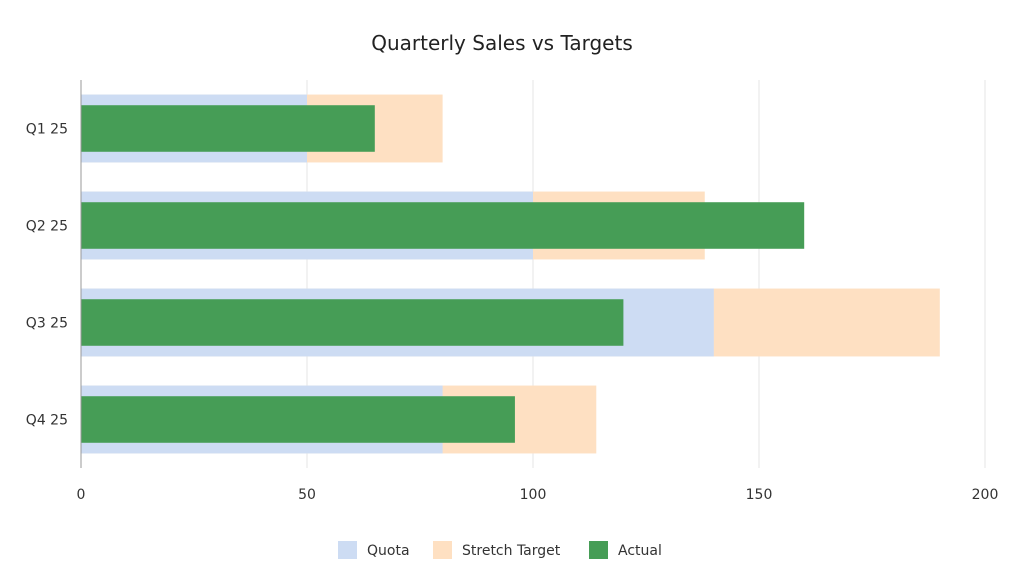  I want to click on legend-label-stretch-target: Stretch Target, so click(511, 551).